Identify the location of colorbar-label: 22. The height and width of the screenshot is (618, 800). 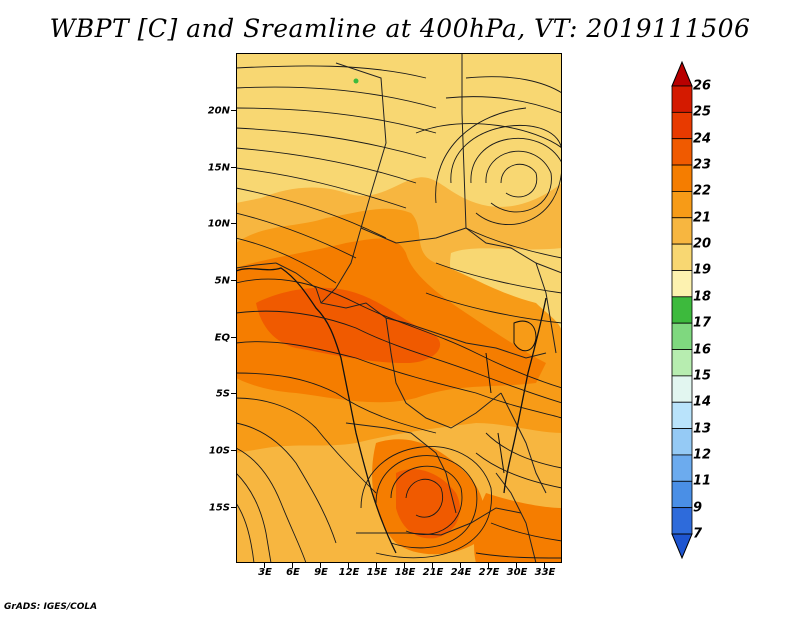
(702, 191).